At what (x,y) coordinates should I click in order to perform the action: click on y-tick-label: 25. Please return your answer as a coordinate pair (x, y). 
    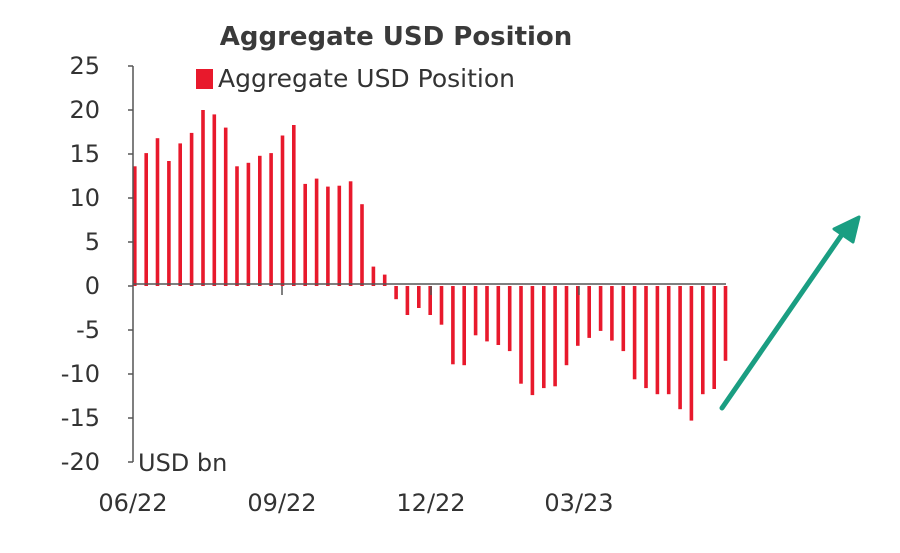
    Looking at the image, I should click on (84, 66).